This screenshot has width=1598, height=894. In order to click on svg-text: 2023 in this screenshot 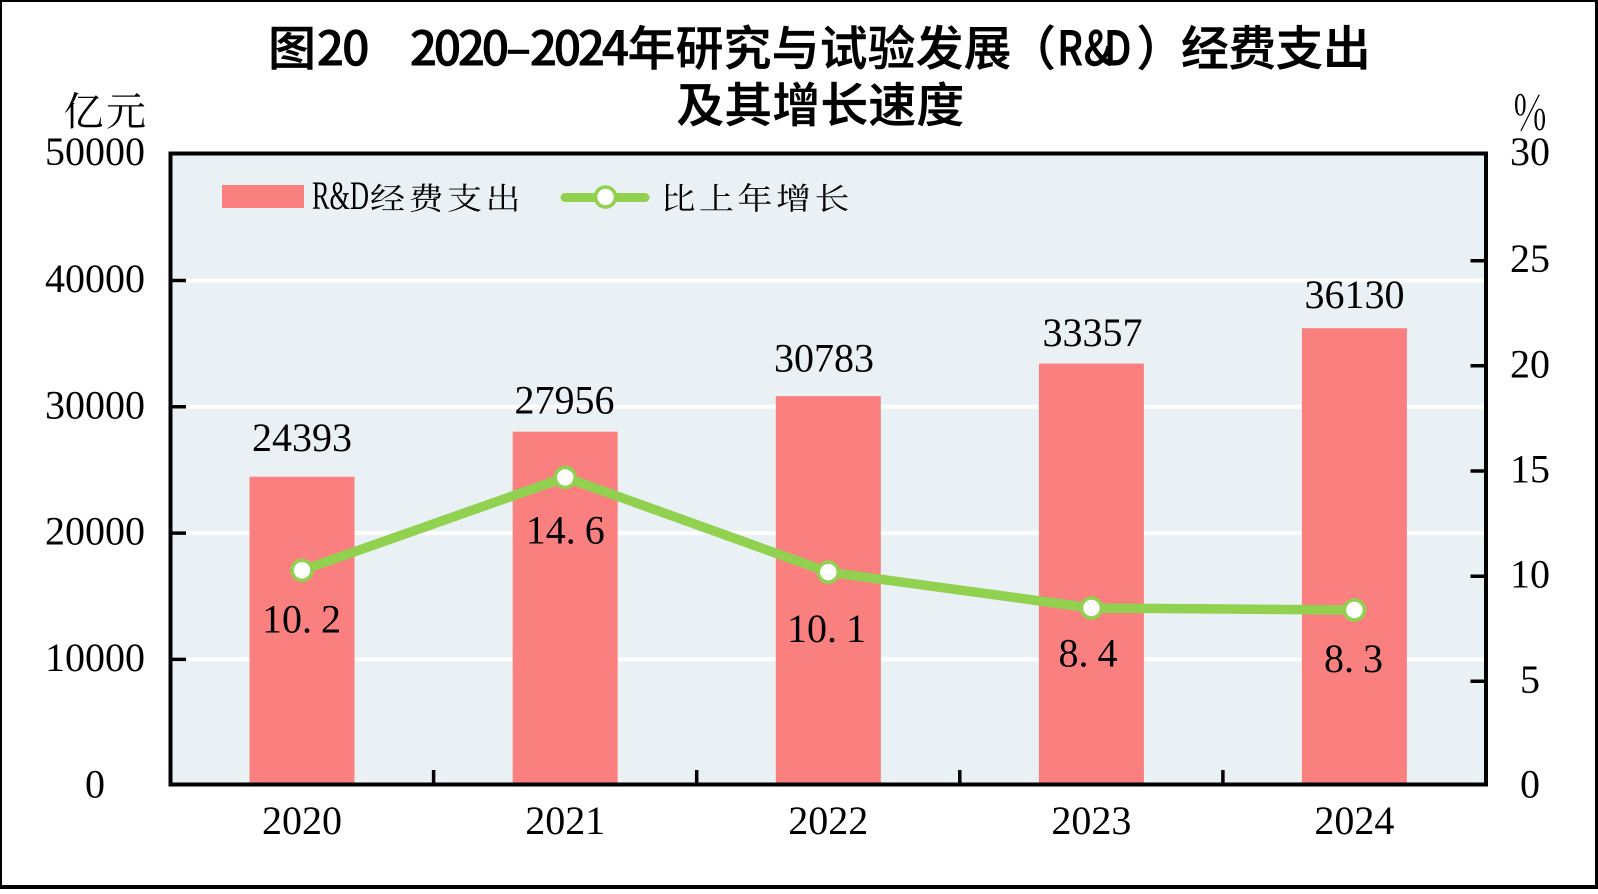, I will do `click(1091, 820)`.